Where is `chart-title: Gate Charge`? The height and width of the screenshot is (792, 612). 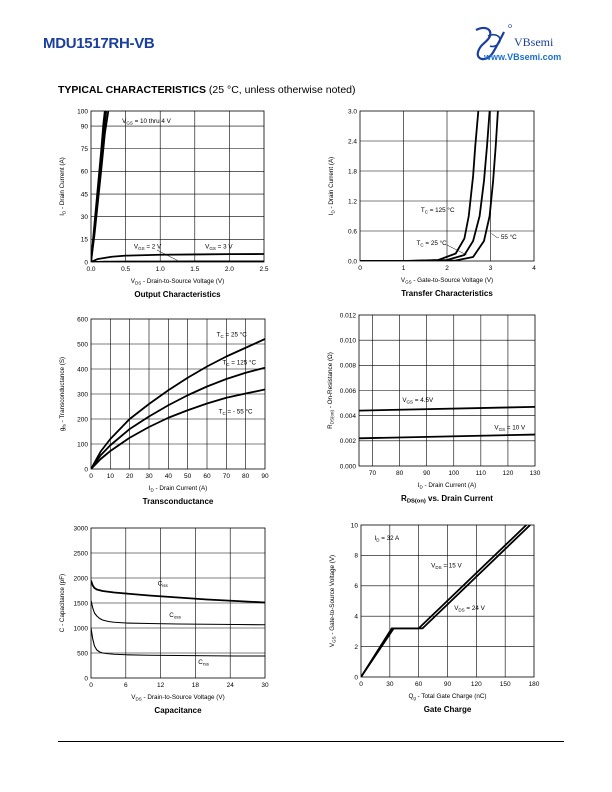
chart-title: Gate Charge is located at coordinates (448, 709).